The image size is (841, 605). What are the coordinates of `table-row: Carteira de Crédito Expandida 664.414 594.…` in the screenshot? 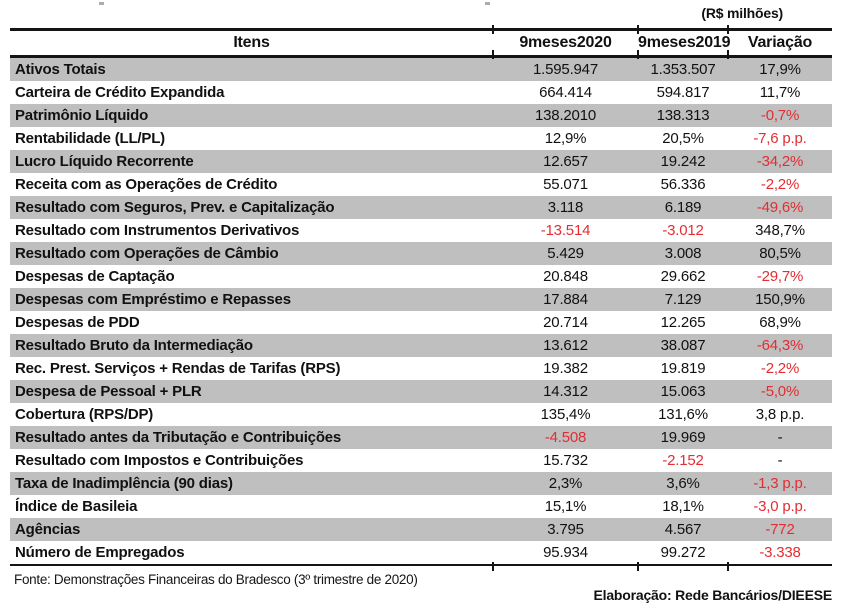 It's located at (421, 92).